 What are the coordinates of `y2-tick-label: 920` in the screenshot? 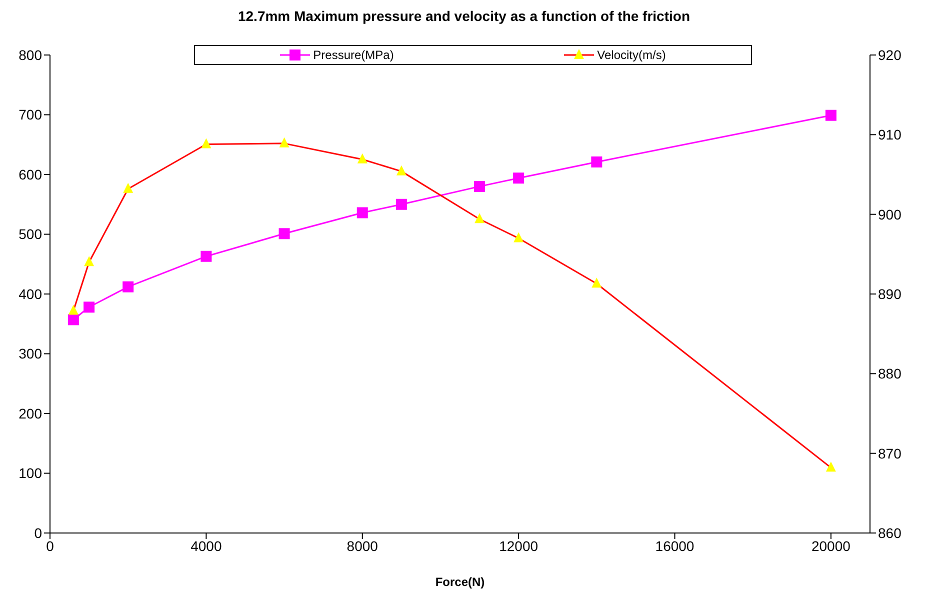 It's located at (890, 54).